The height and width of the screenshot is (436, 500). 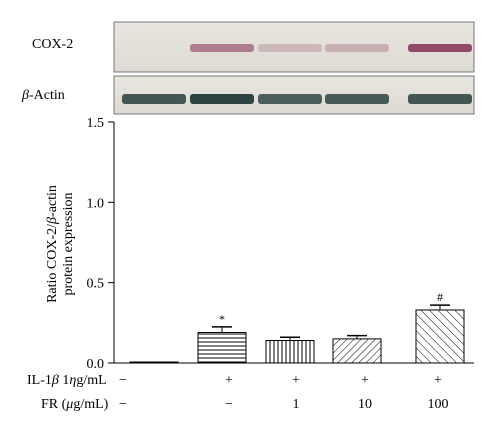 I want to click on bars: *#, so click(x=297, y=327).